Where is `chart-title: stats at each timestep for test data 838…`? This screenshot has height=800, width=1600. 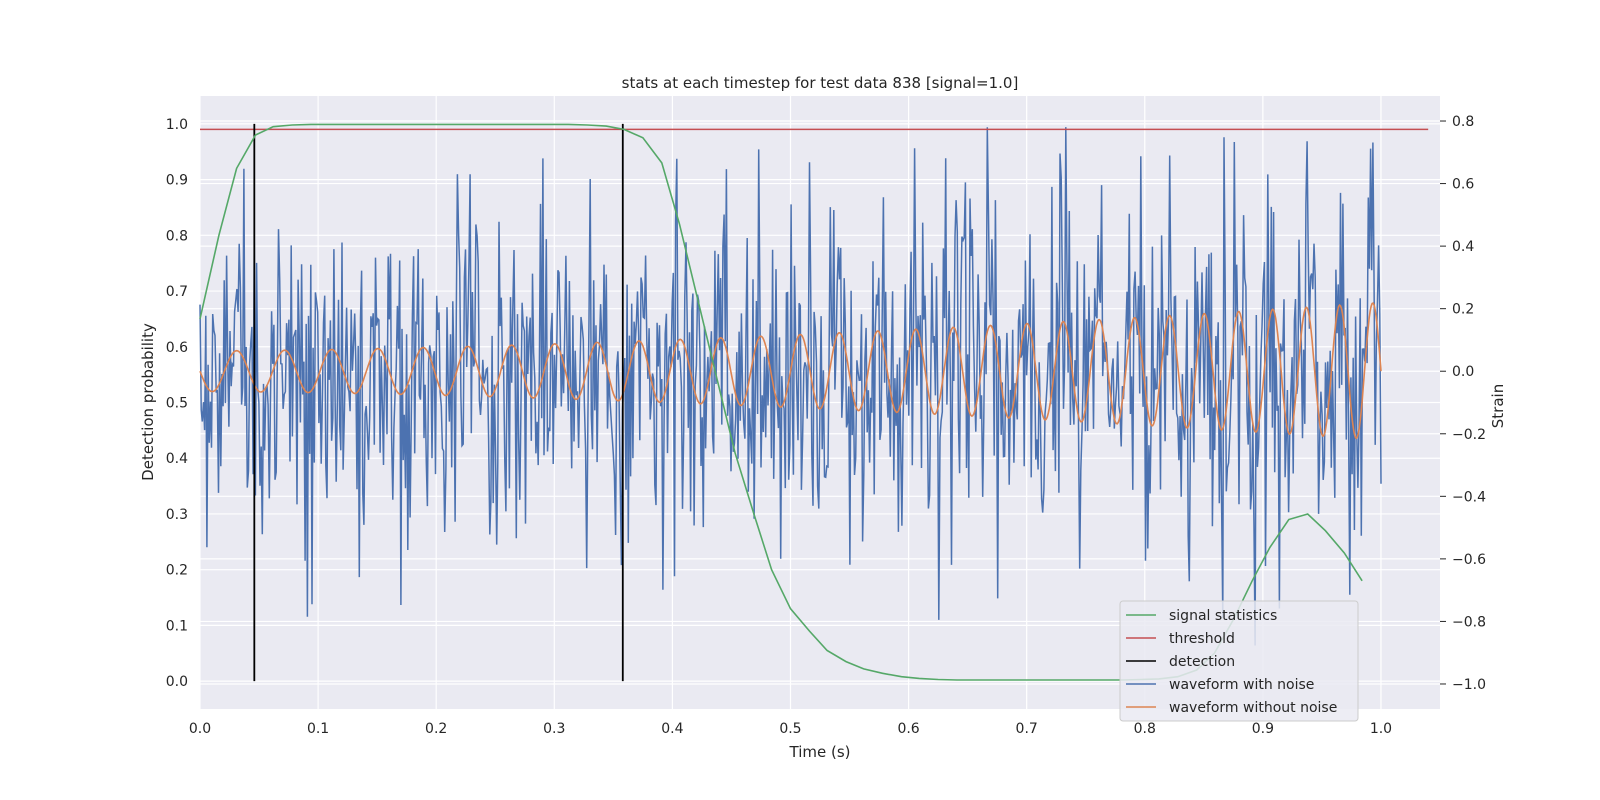
chart-title: stats at each timestep for test data 838… is located at coordinates (820, 83).